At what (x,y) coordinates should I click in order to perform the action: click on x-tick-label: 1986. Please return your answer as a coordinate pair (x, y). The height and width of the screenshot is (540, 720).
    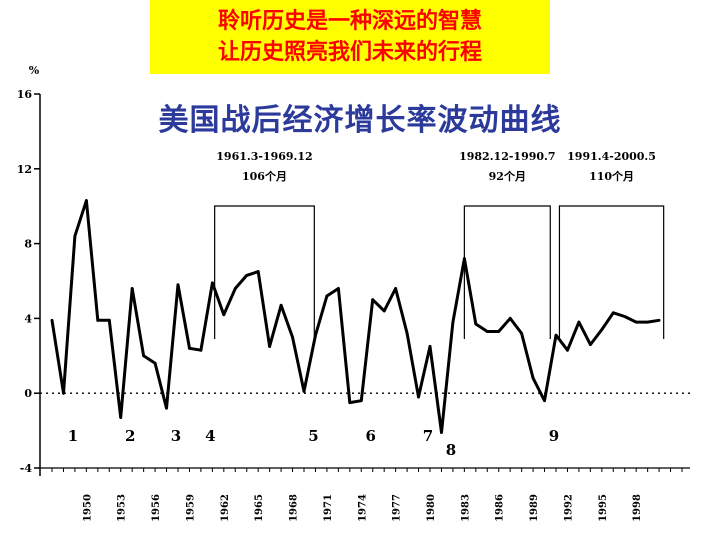
    Looking at the image, I should click on (500, 508).